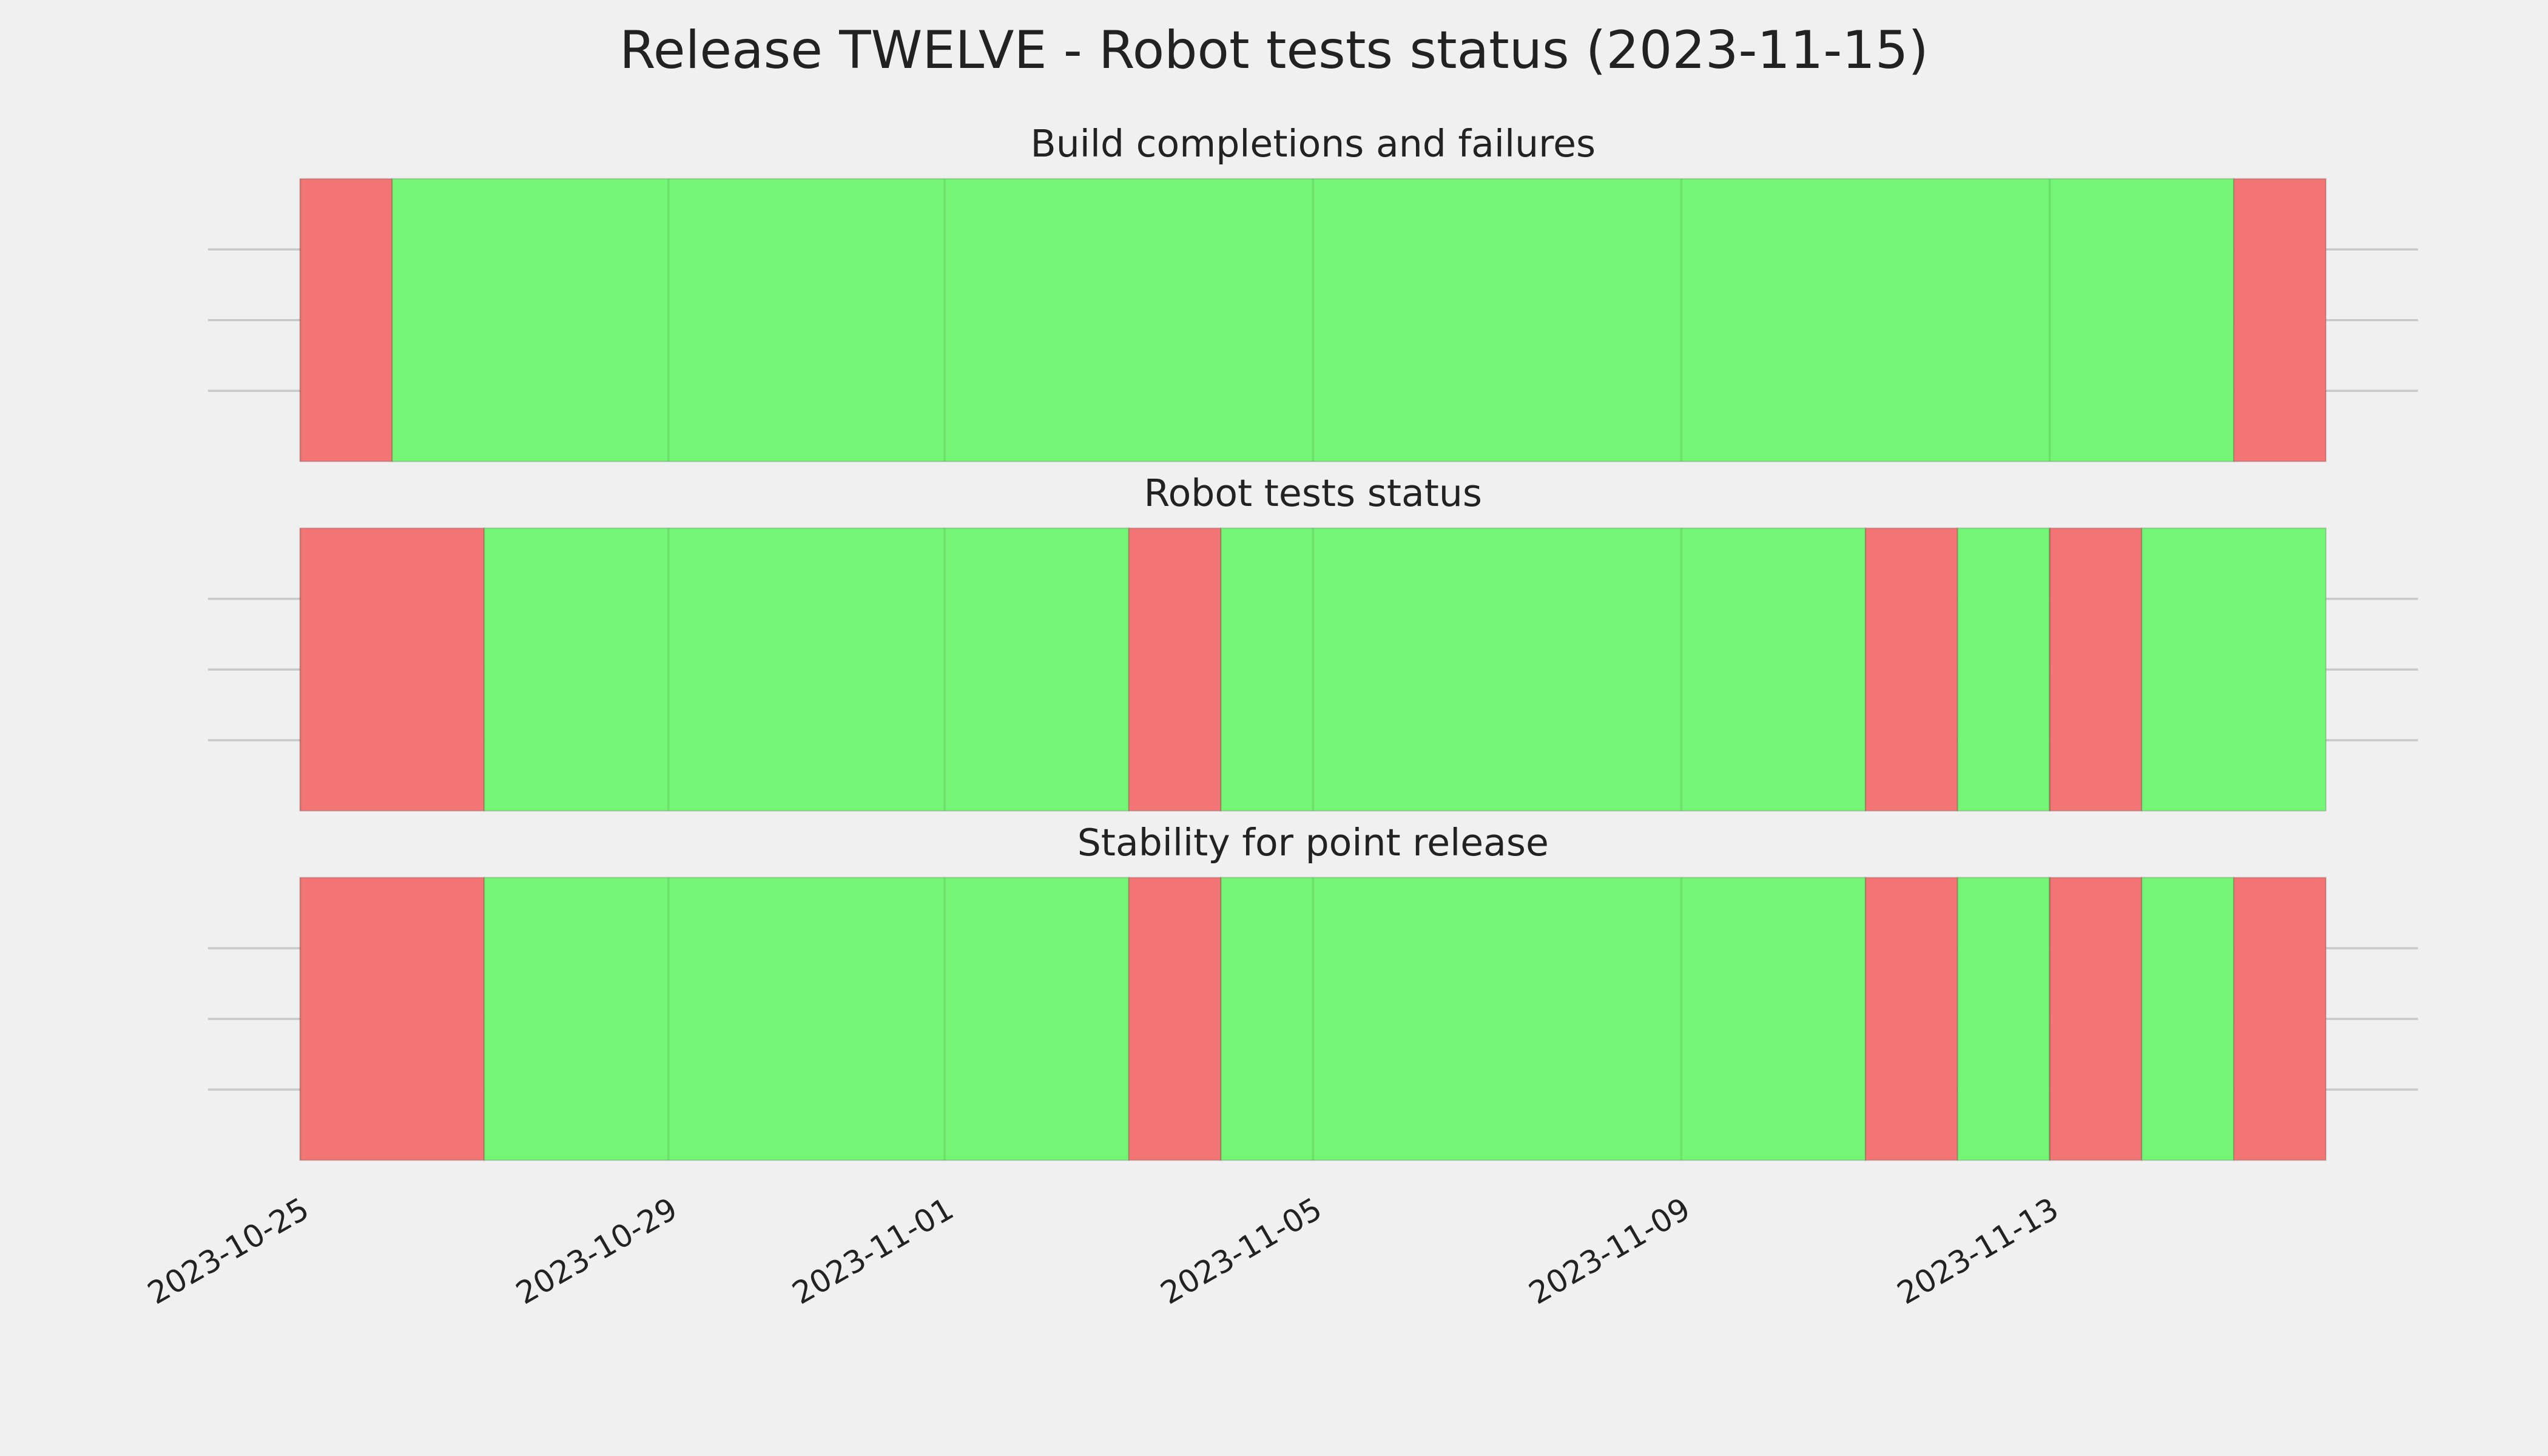 This screenshot has height=1456, width=2548. Describe the element at coordinates (1313, 493) in the screenshot. I see `subplot-title: Robot tests status` at that location.